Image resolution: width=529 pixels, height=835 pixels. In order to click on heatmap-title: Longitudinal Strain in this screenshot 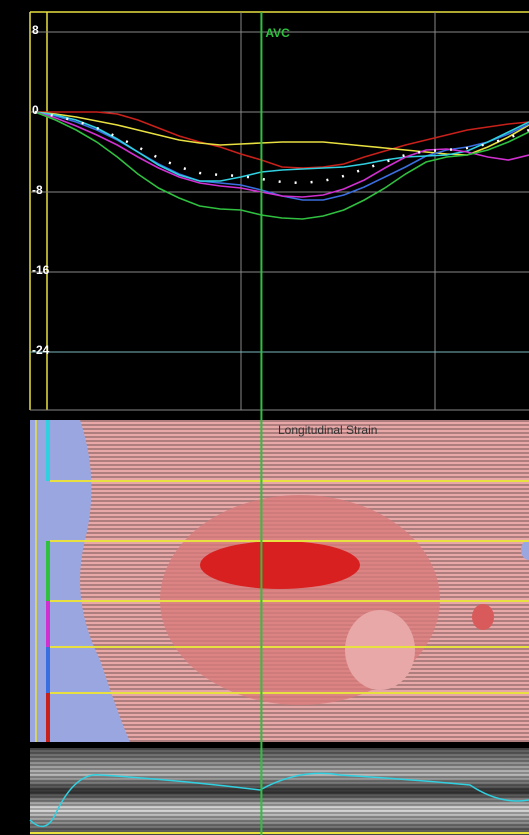, I will do `click(327, 430)`.